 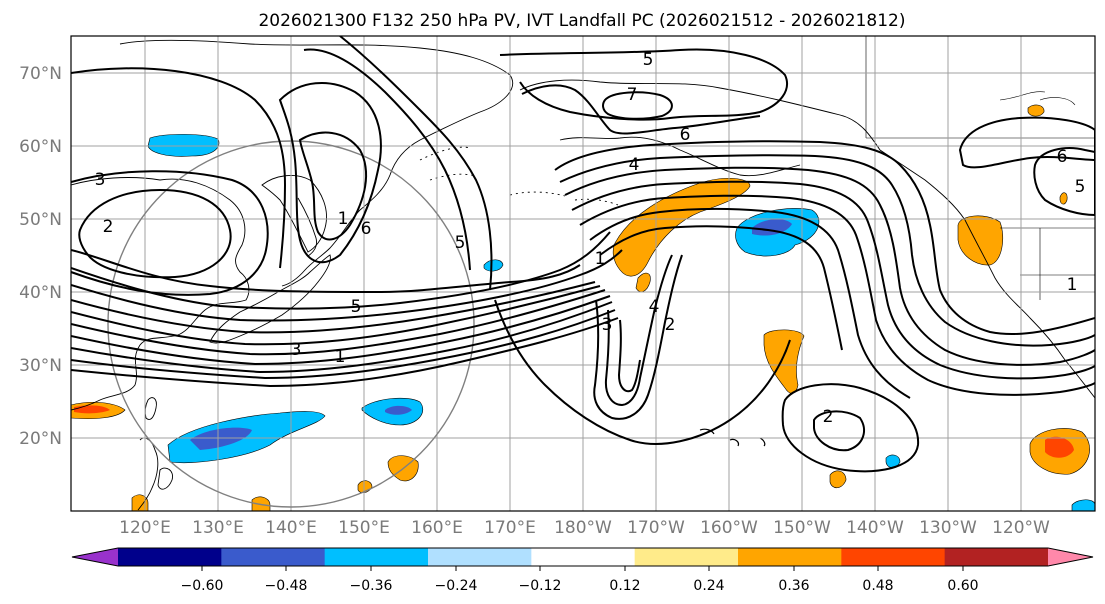 What do you see at coordinates (519, 176) in the screenshot?
I see `aleutian-islands` at bounding box center [519, 176].